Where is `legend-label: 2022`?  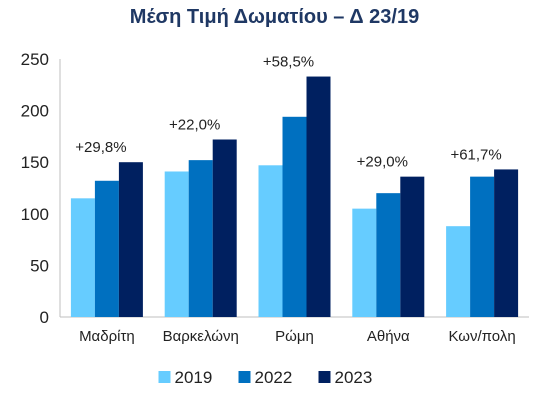
legend-label: 2022 is located at coordinates (274, 377).